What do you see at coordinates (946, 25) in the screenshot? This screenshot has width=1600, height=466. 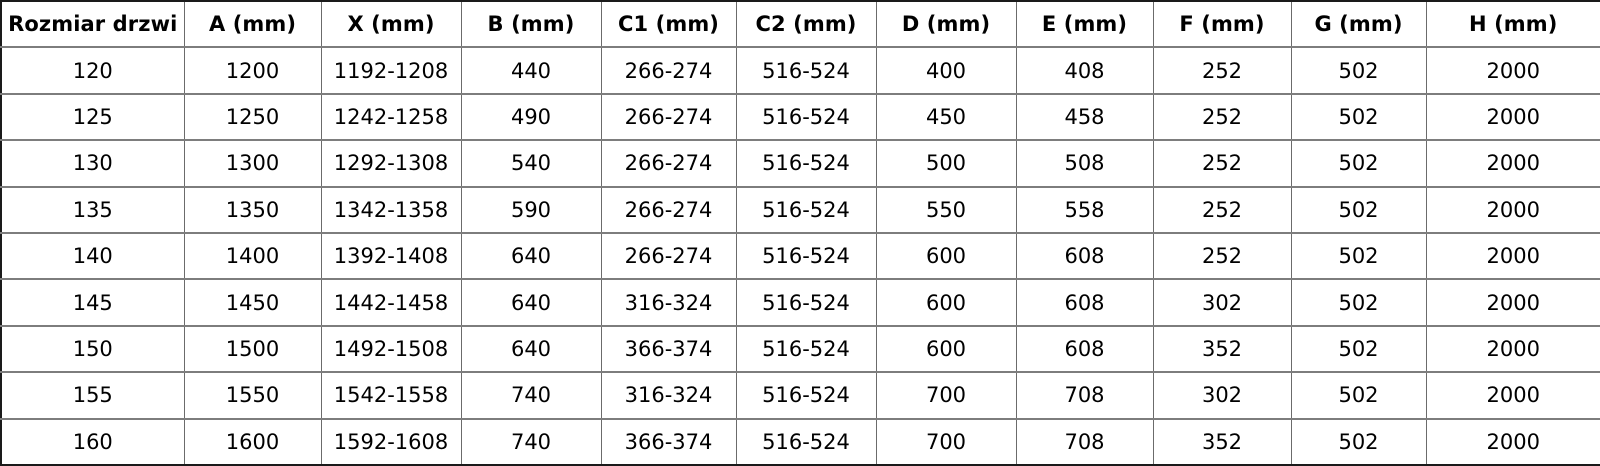 I see `column-header-d: D (mm)` at bounding box center [946, 25].